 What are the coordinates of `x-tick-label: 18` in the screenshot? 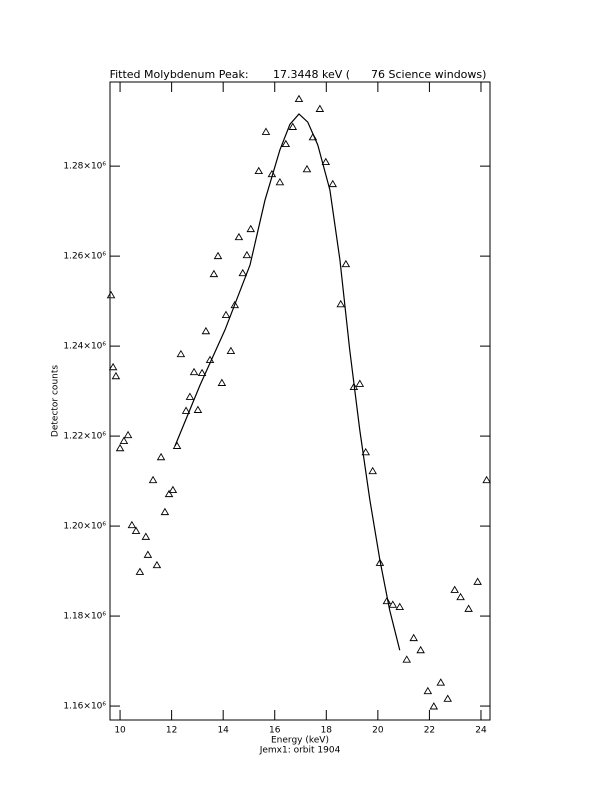 It's located at (327, 731).